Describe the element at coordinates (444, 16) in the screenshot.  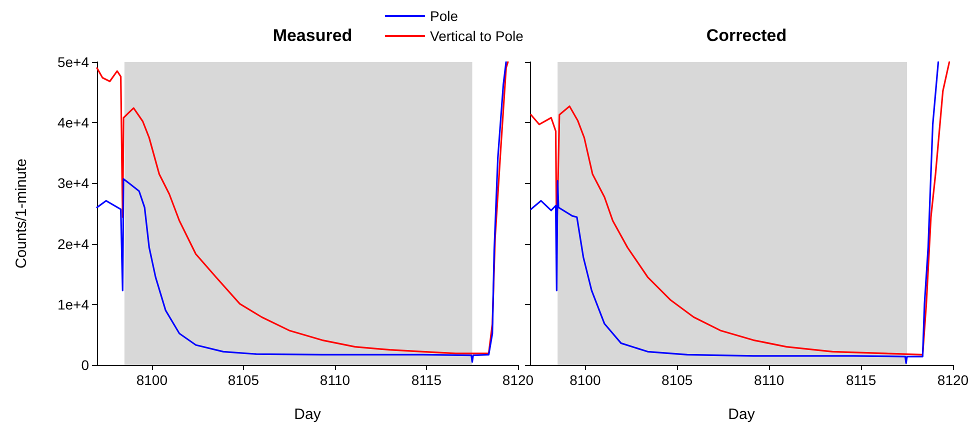
I see `legend-label: Pole` at that location.